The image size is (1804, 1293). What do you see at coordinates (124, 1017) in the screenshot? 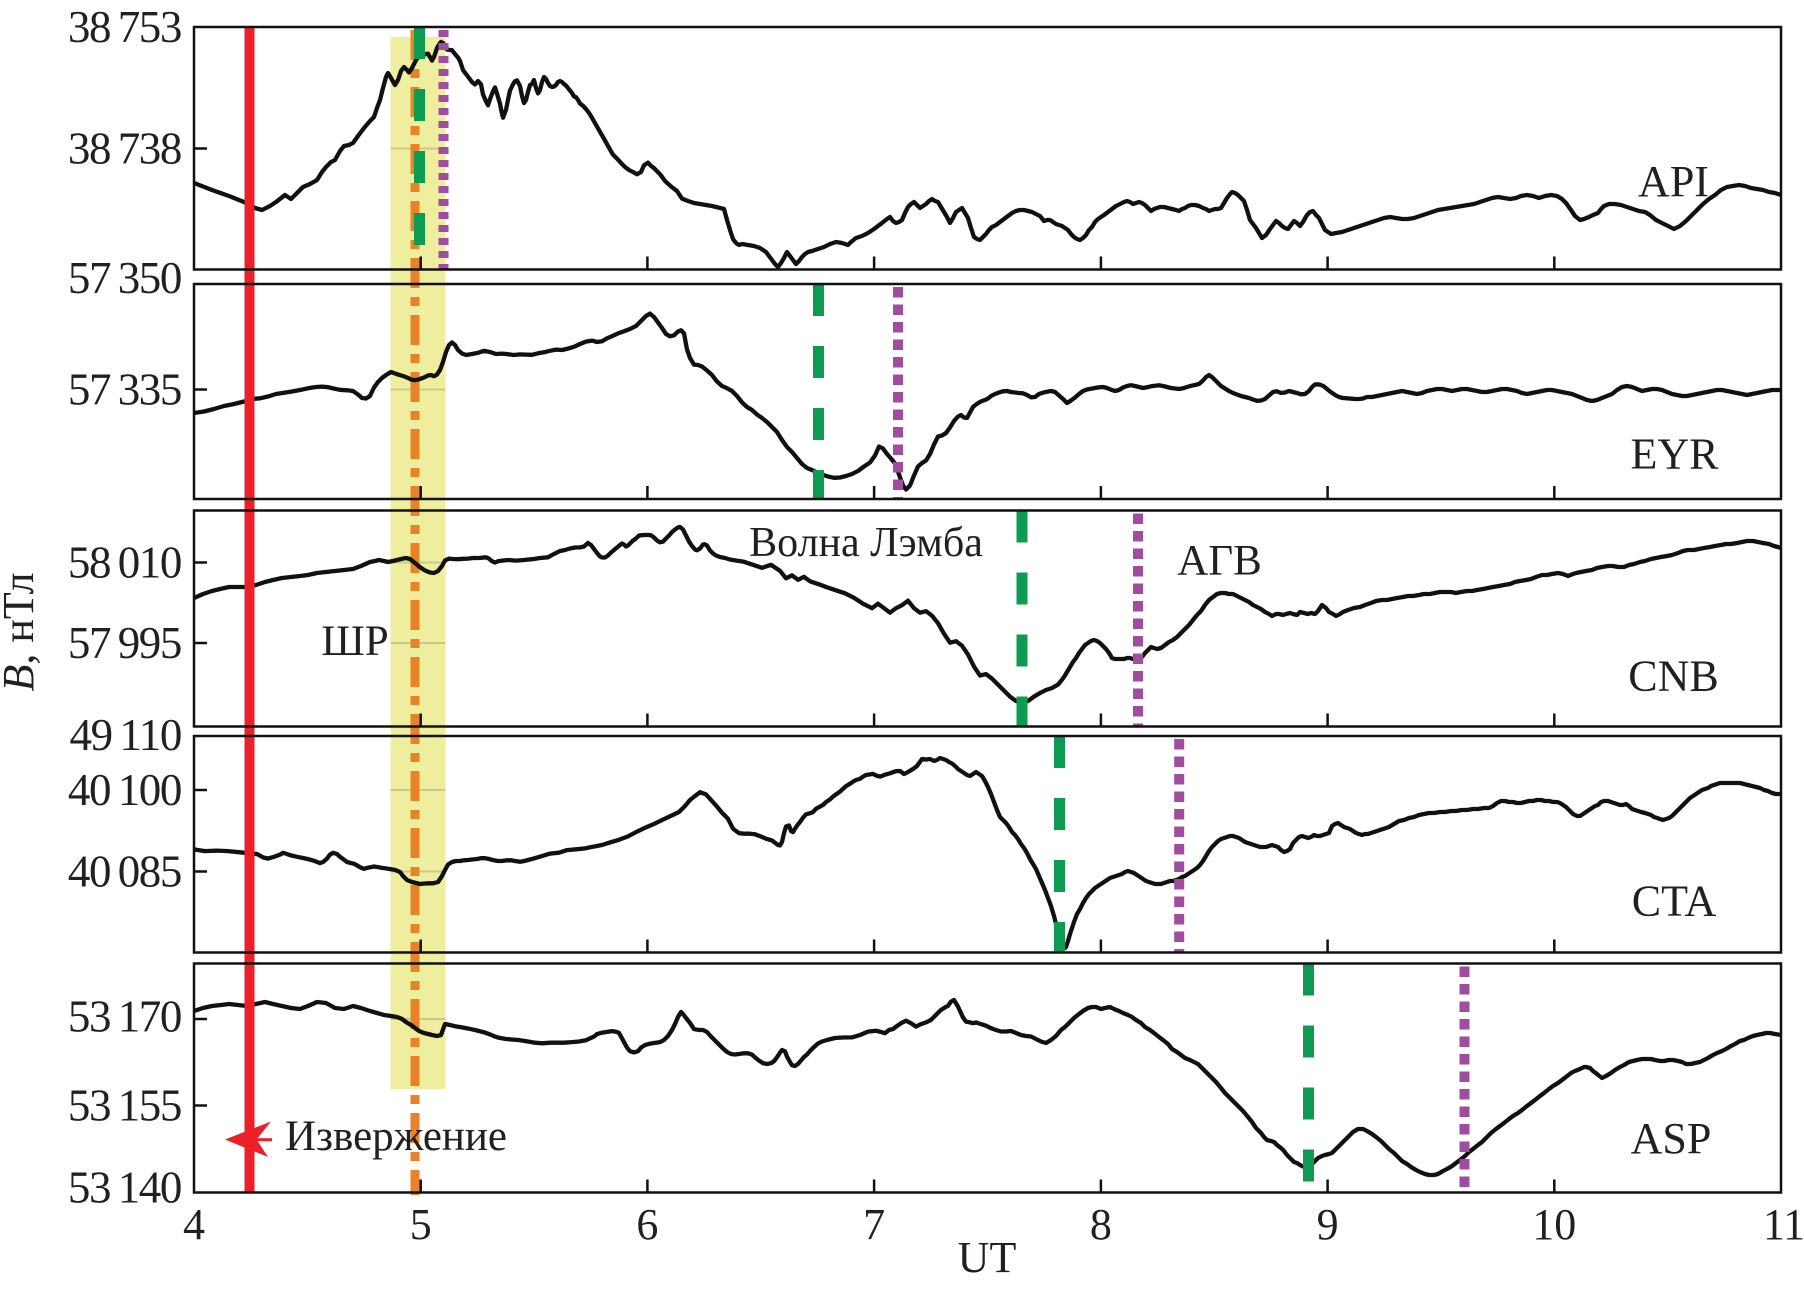
I see `svg-text: 53 170` at bounding box center [124, 1017].